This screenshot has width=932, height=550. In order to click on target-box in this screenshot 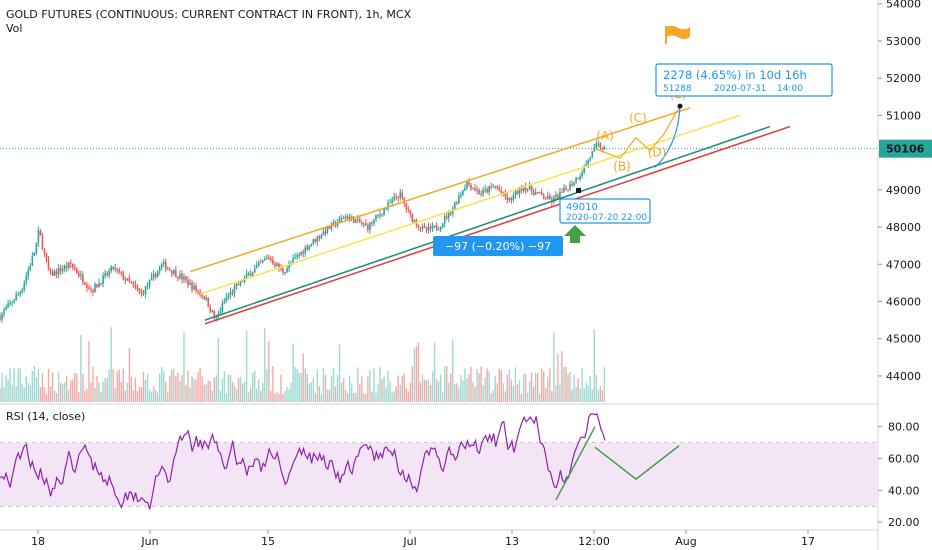, I will do `click(744, 80)`.